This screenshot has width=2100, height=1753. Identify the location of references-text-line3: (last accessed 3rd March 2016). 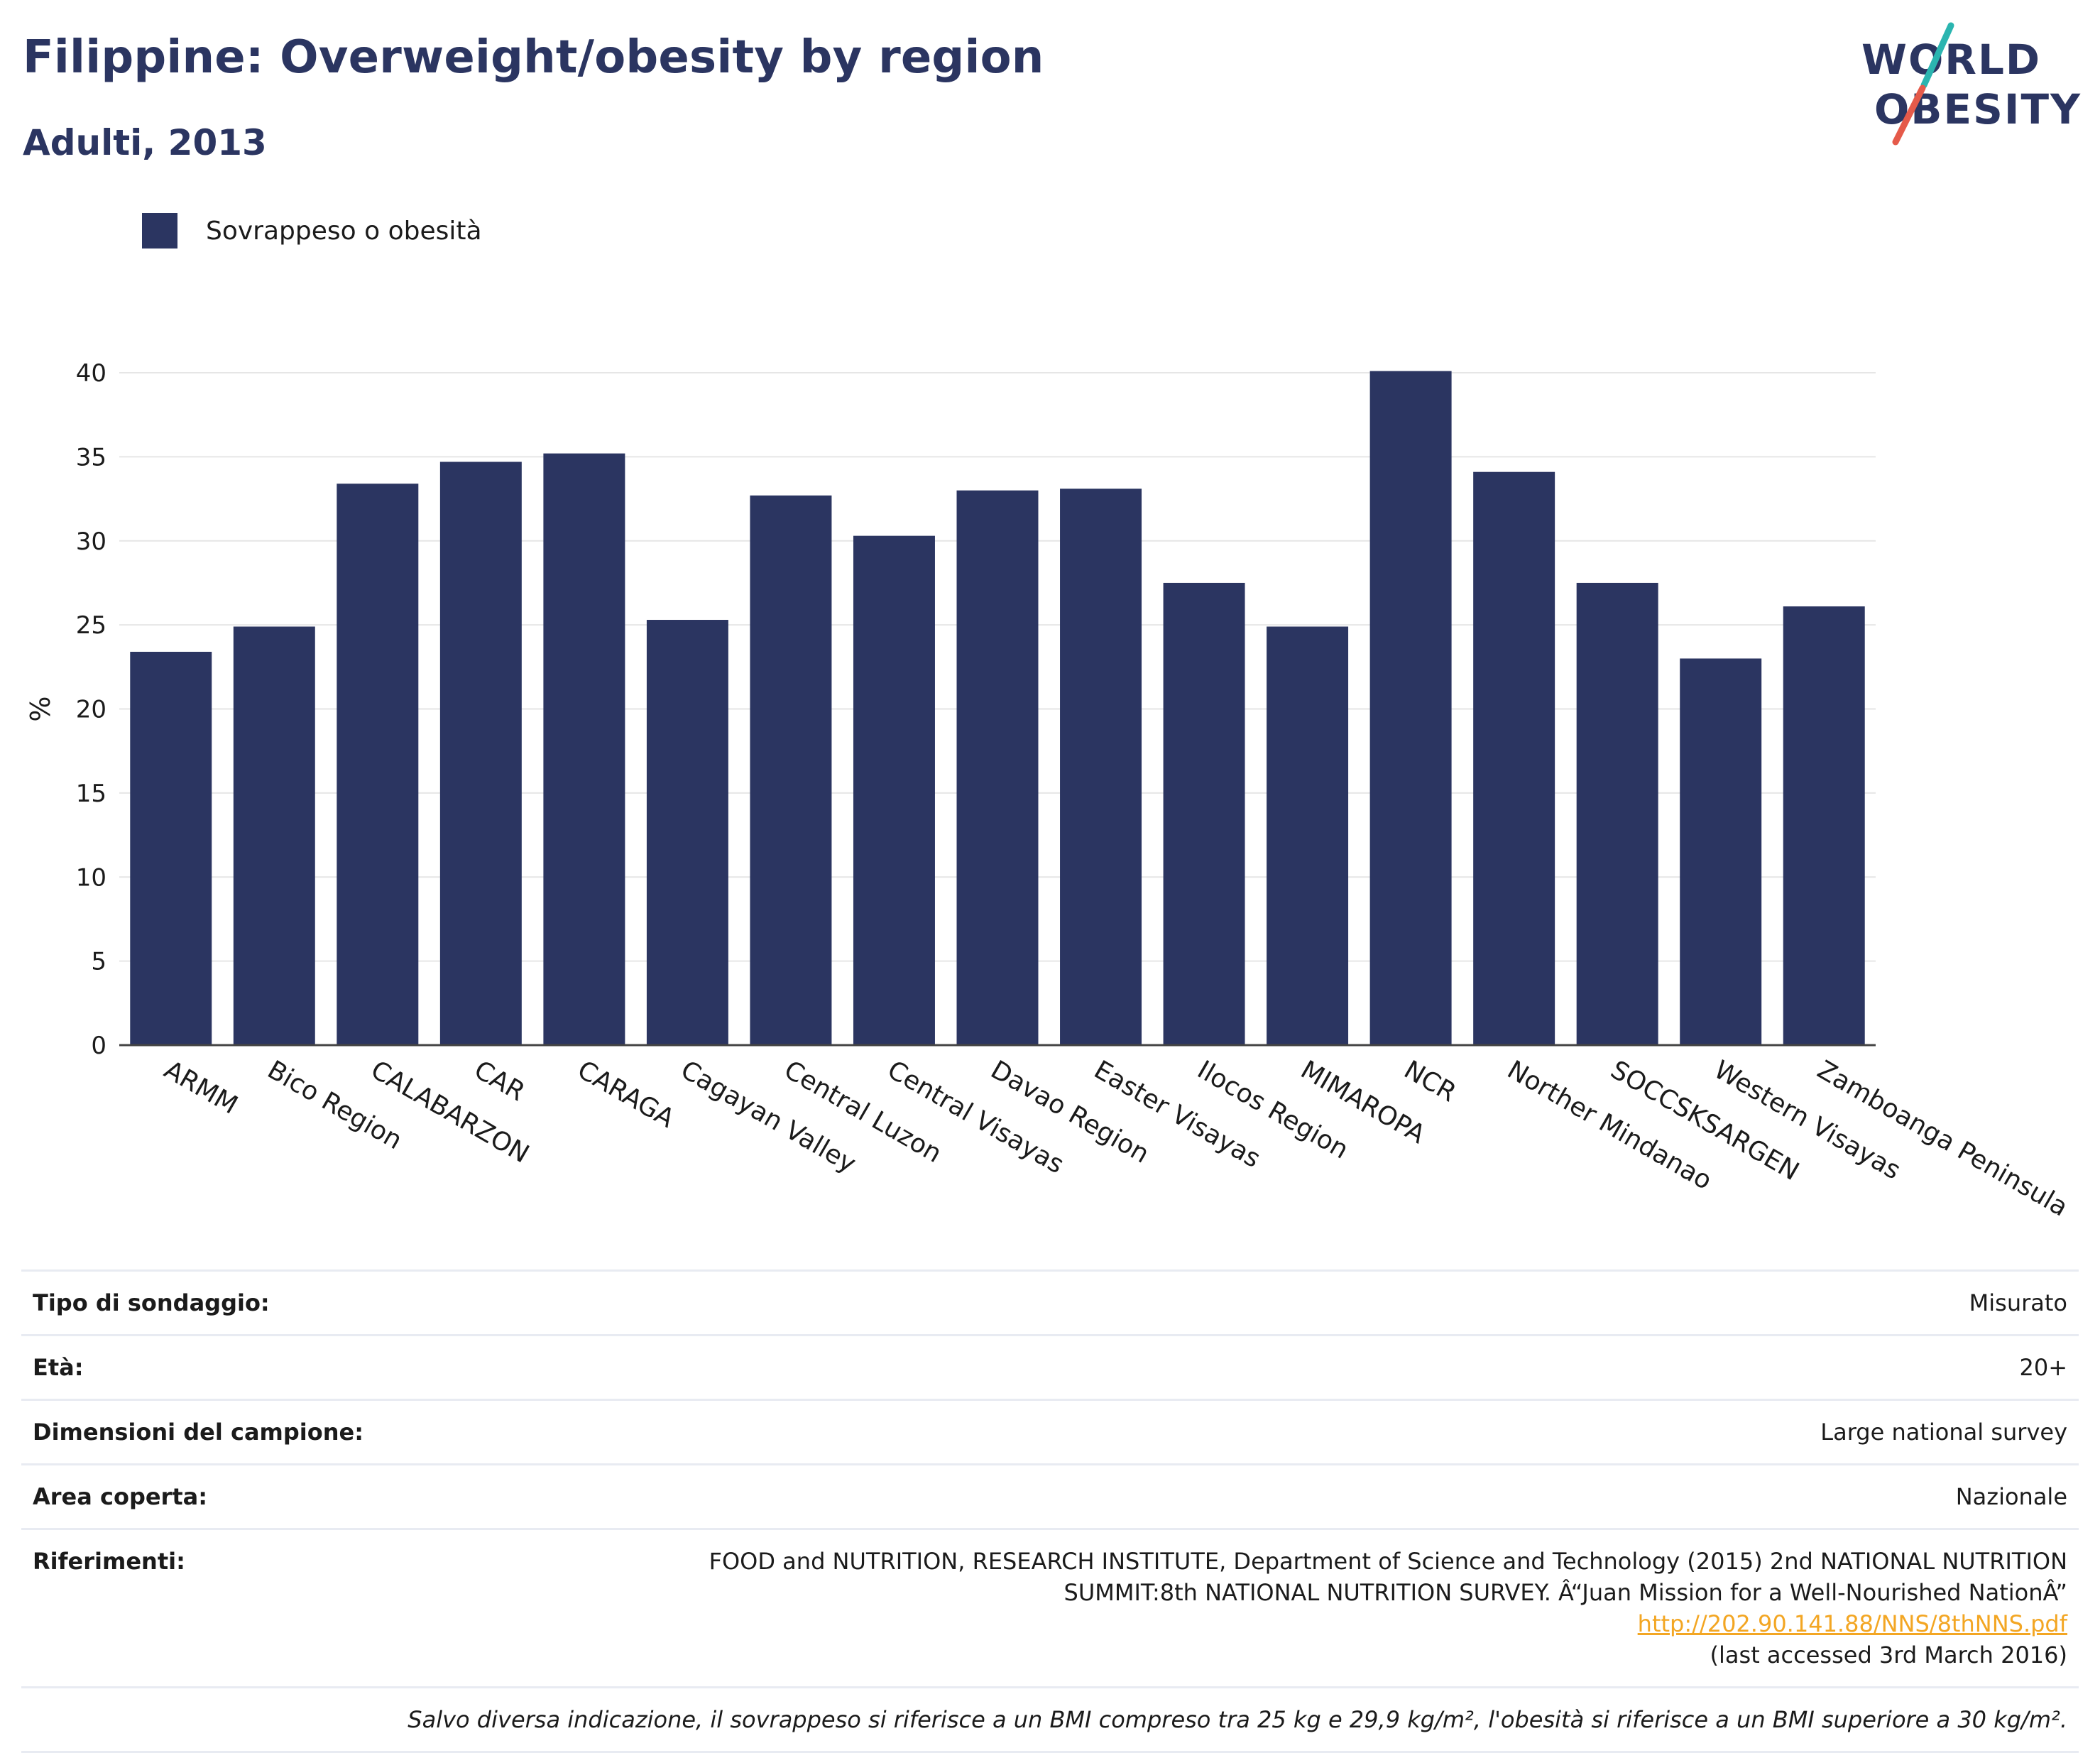
(1888, 1655).